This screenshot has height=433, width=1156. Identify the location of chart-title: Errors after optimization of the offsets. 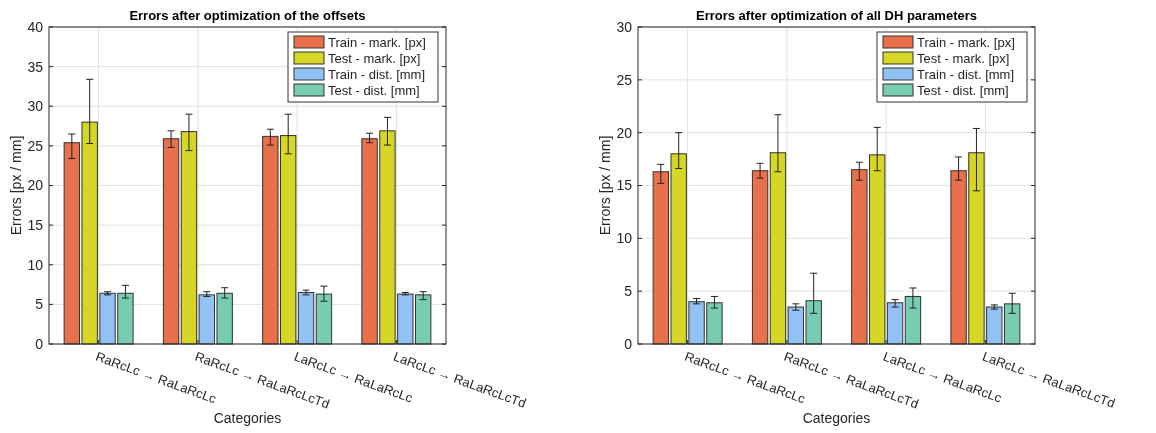
(247, 15).